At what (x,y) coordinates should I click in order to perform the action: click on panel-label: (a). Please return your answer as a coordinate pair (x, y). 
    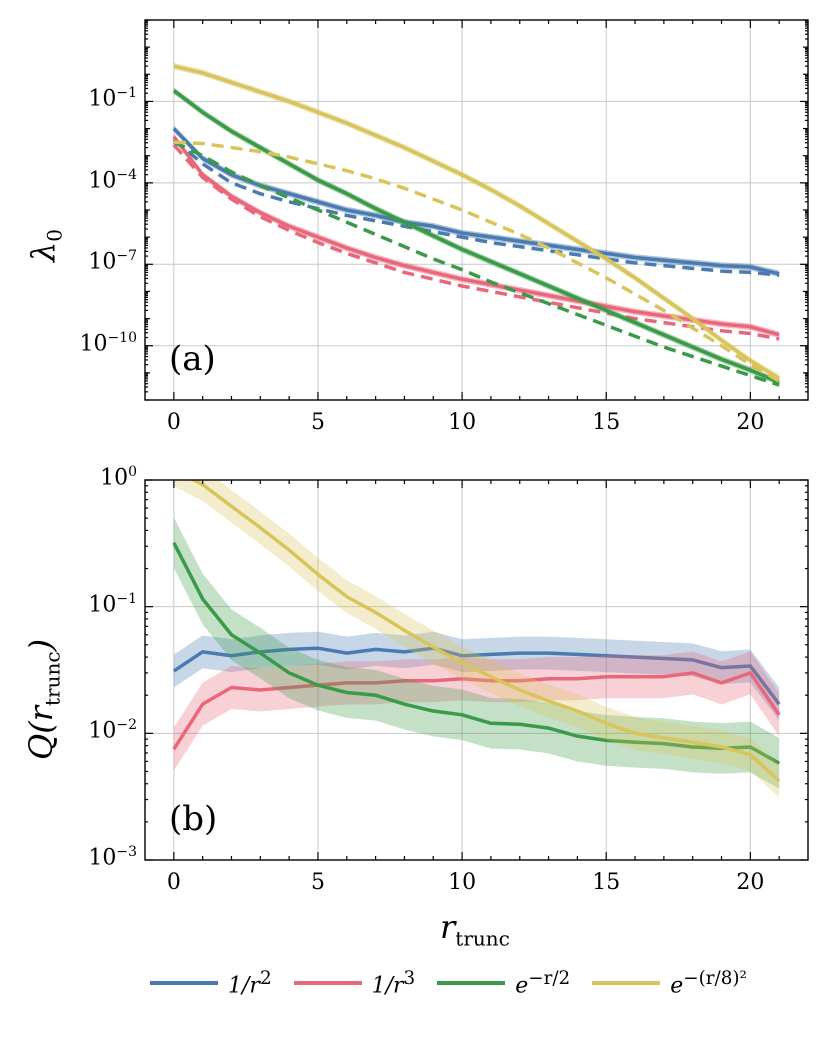
    Looking at the image, I should click on (192, 359).